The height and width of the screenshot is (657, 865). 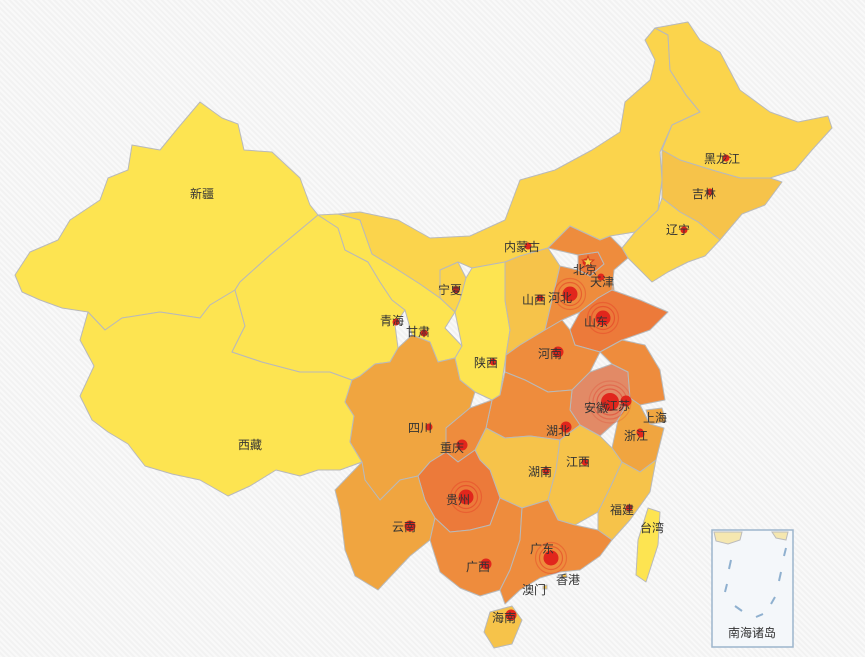 I want to click on label-e9a699e6b8af: 香港, so click(x=568, y=580).